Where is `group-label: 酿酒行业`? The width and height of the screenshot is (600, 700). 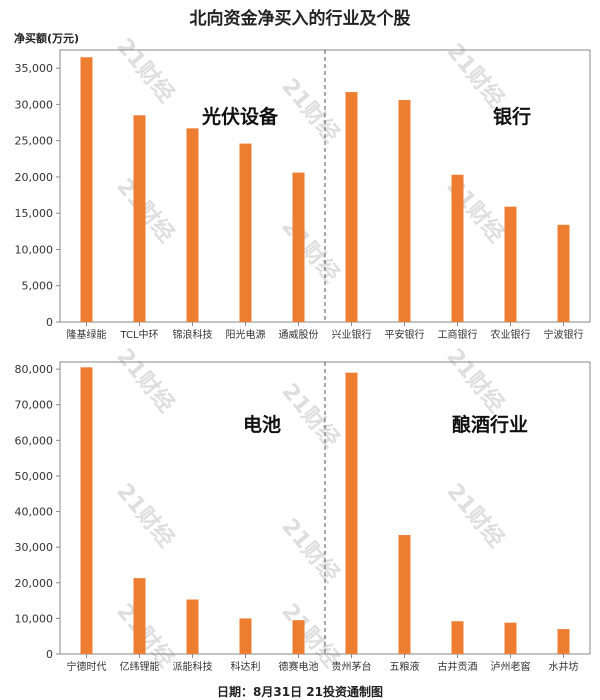 group-label: 酿酒行业 is located at coordinates (490, 424).